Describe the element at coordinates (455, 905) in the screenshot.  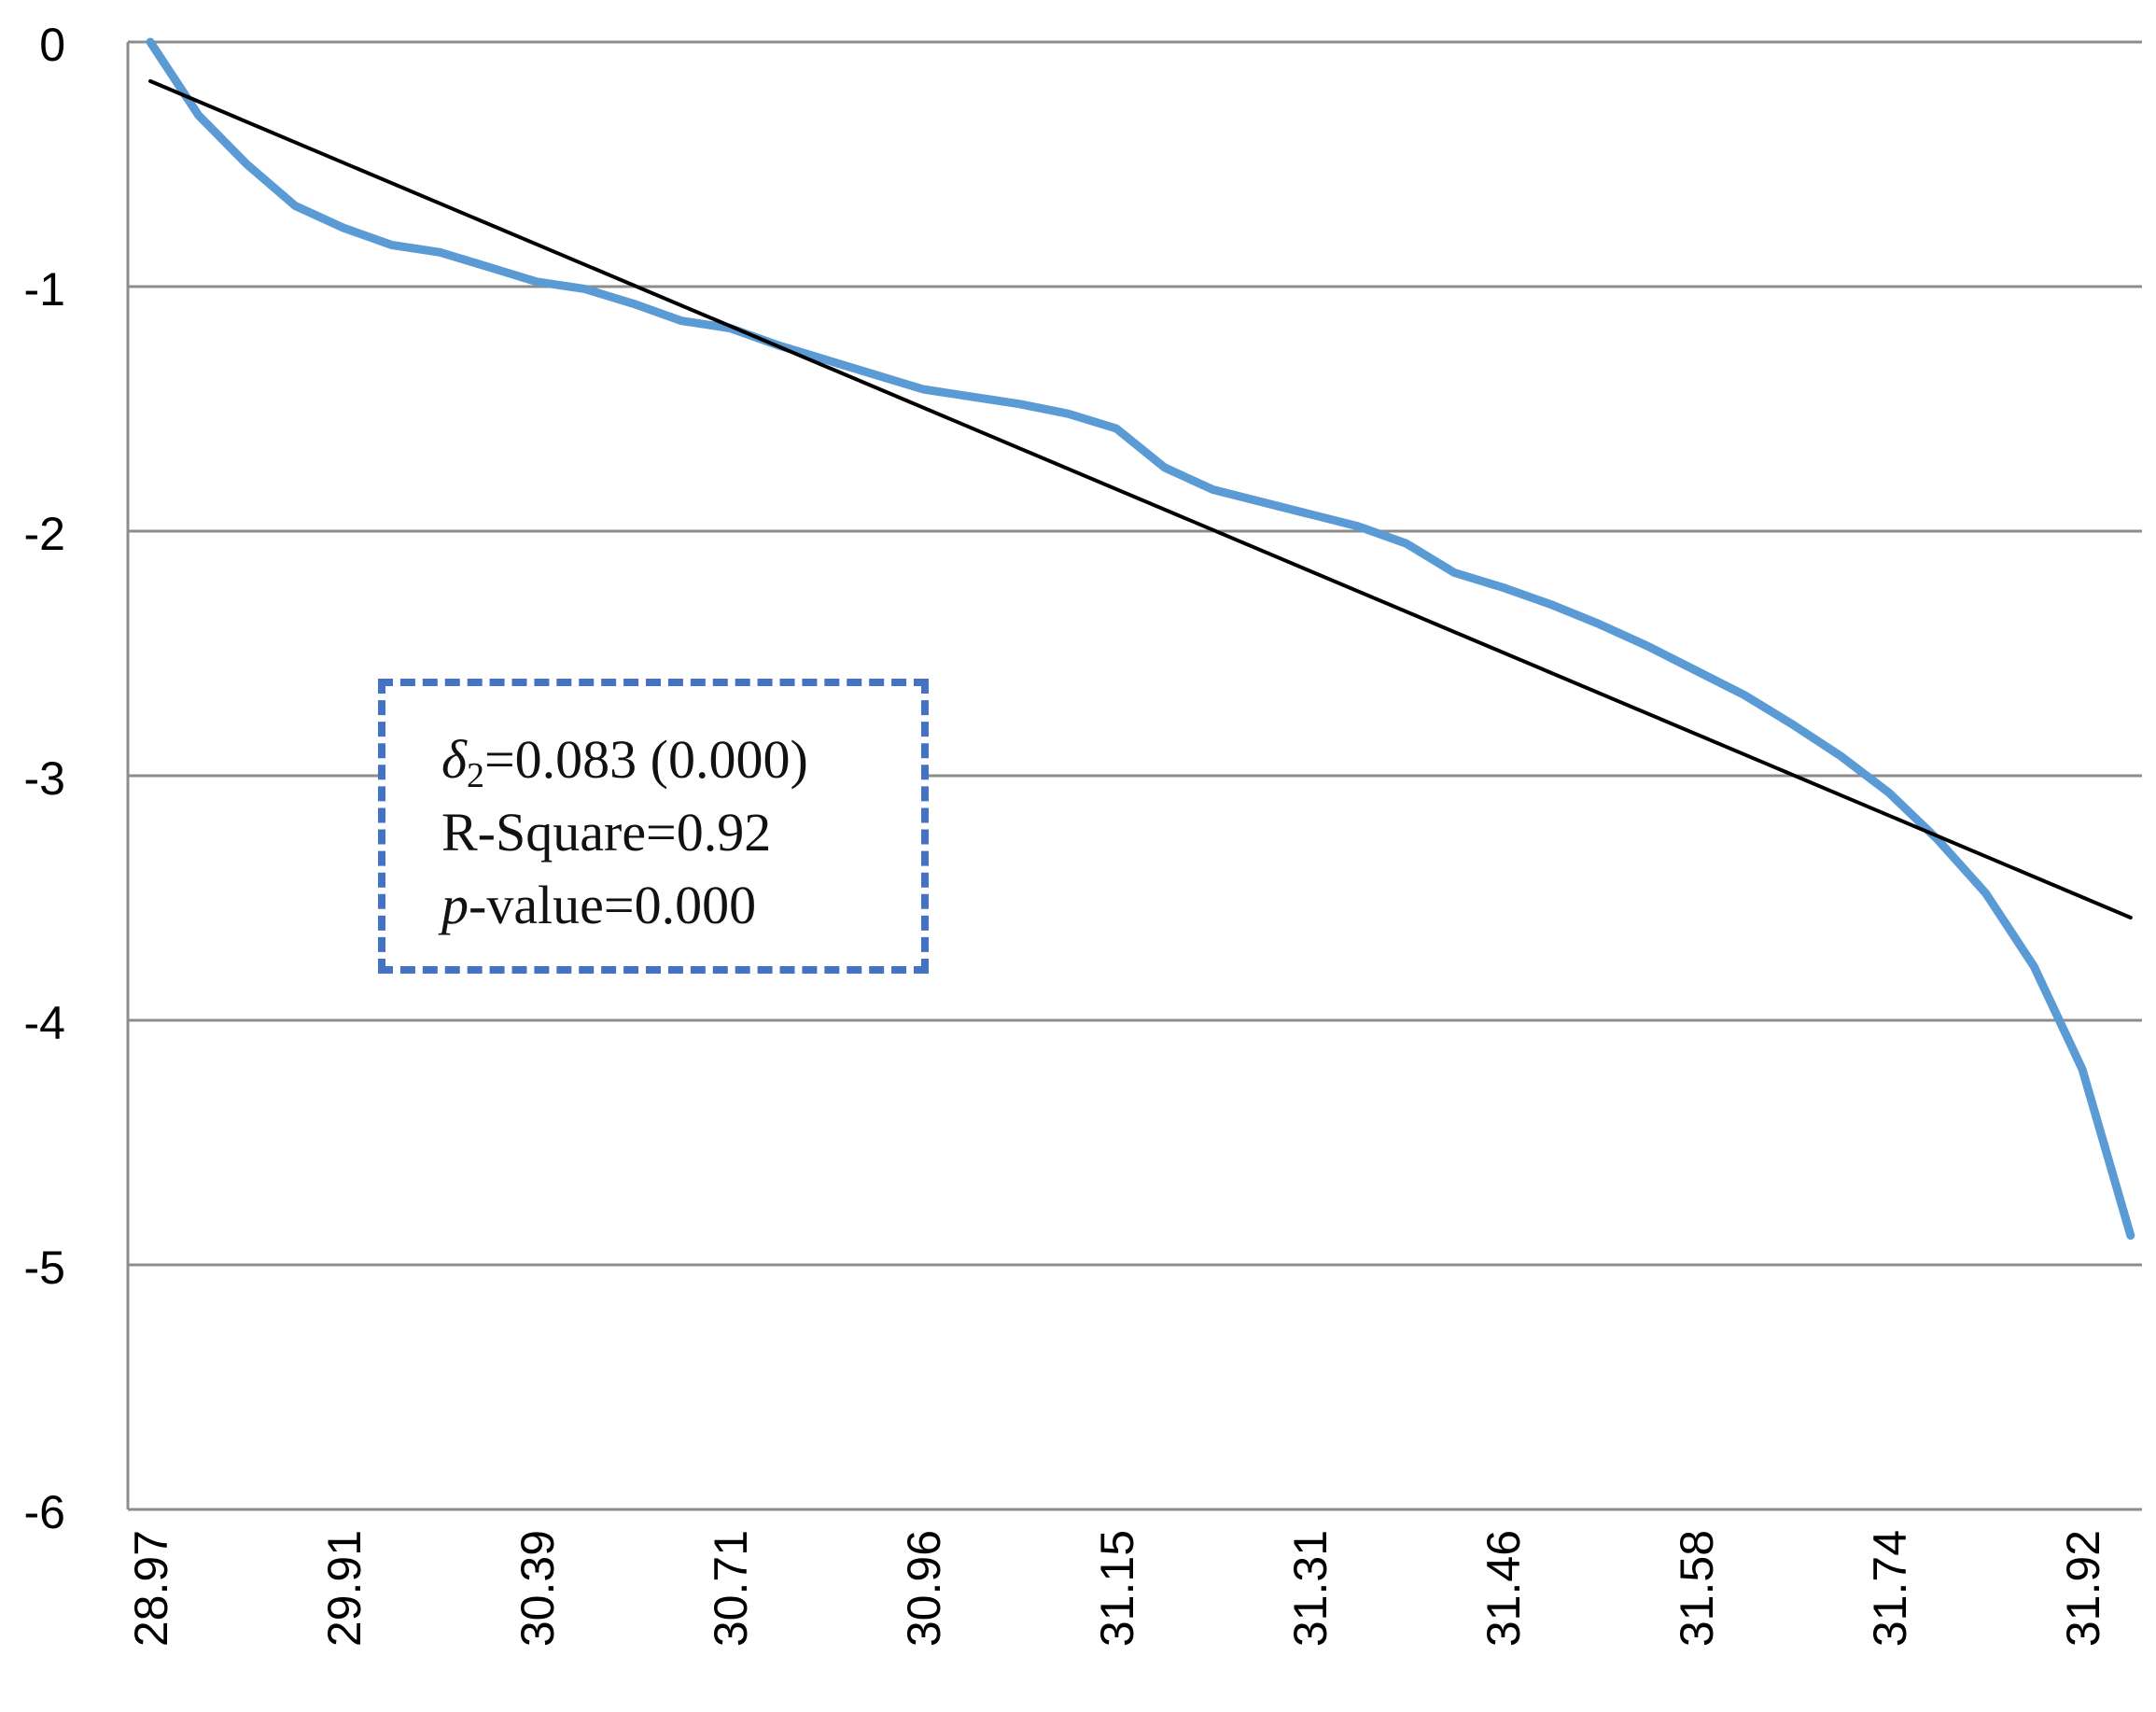
I see `p-symbol: p` at that location.